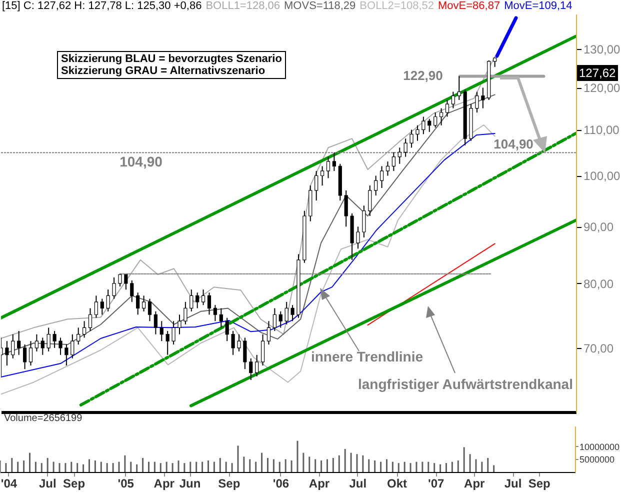 Image resolution: width=627 pixels, height=494 pixels. Describe the element at coordinates (171, 59) in the screenshot. I see `annotation: Skizzierung BLAU = bevorzugtes Szenario` at that location.